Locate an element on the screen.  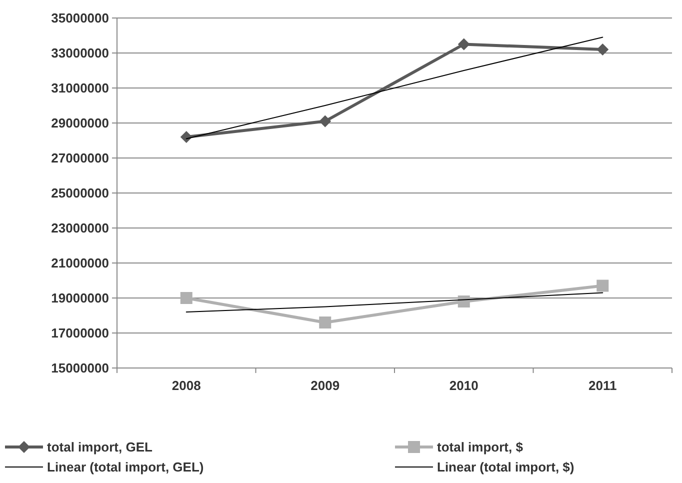
legend-label: Linear (total import, $) is located at coordinates (505, 467).